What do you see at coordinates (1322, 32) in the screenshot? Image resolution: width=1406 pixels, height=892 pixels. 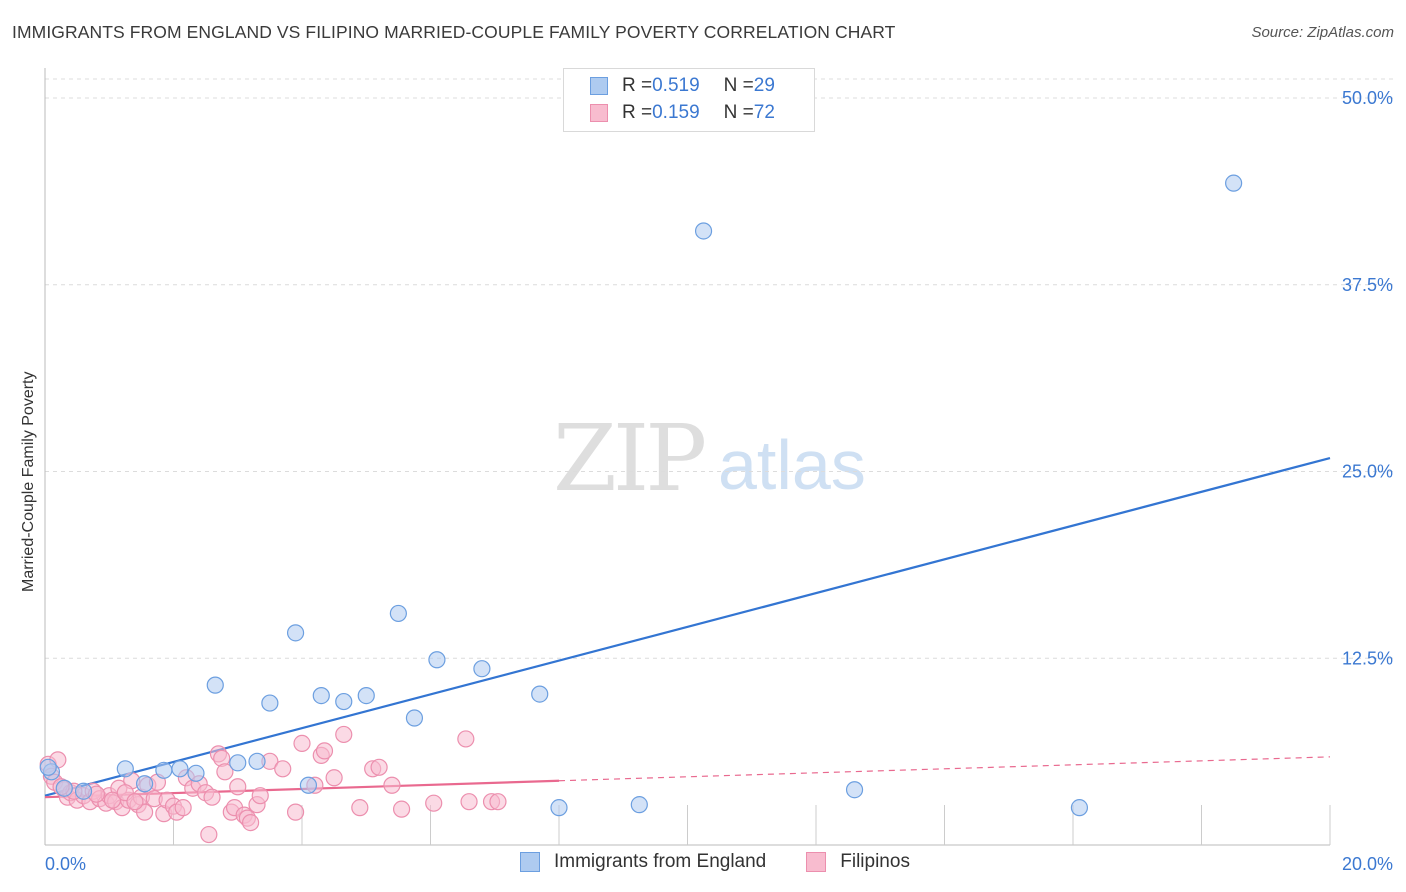 I see `source-label: Source: ZipAtlas.com` at bounding box center [1322, 32].